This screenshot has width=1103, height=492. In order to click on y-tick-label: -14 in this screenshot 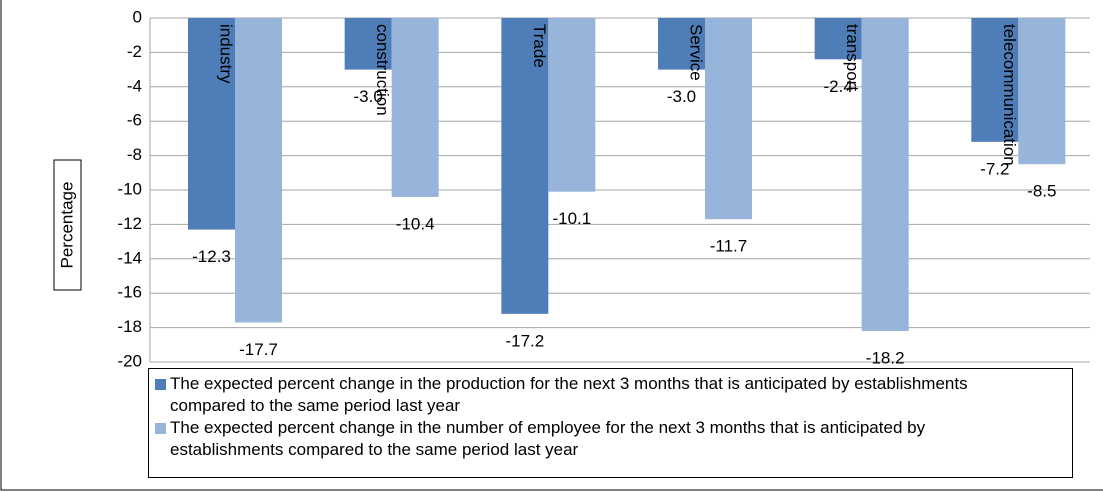, I will do `click(129, 257)`.